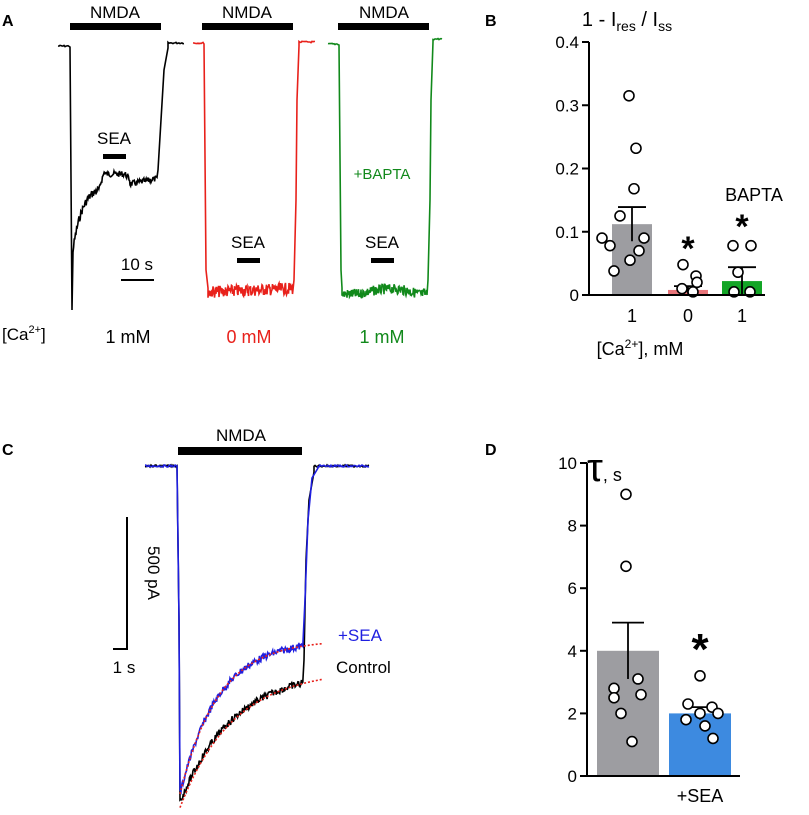 The image size is (809, 815). I want to click on y-tick-label: 6, so click(572, 588).